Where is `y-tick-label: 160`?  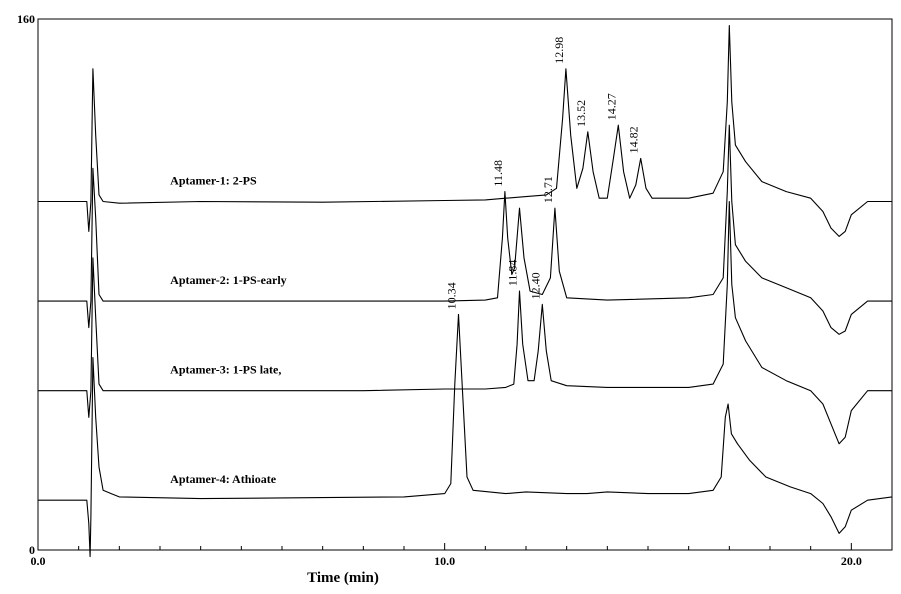
y-tick-label: 160 is located at coordinates (26, 19).